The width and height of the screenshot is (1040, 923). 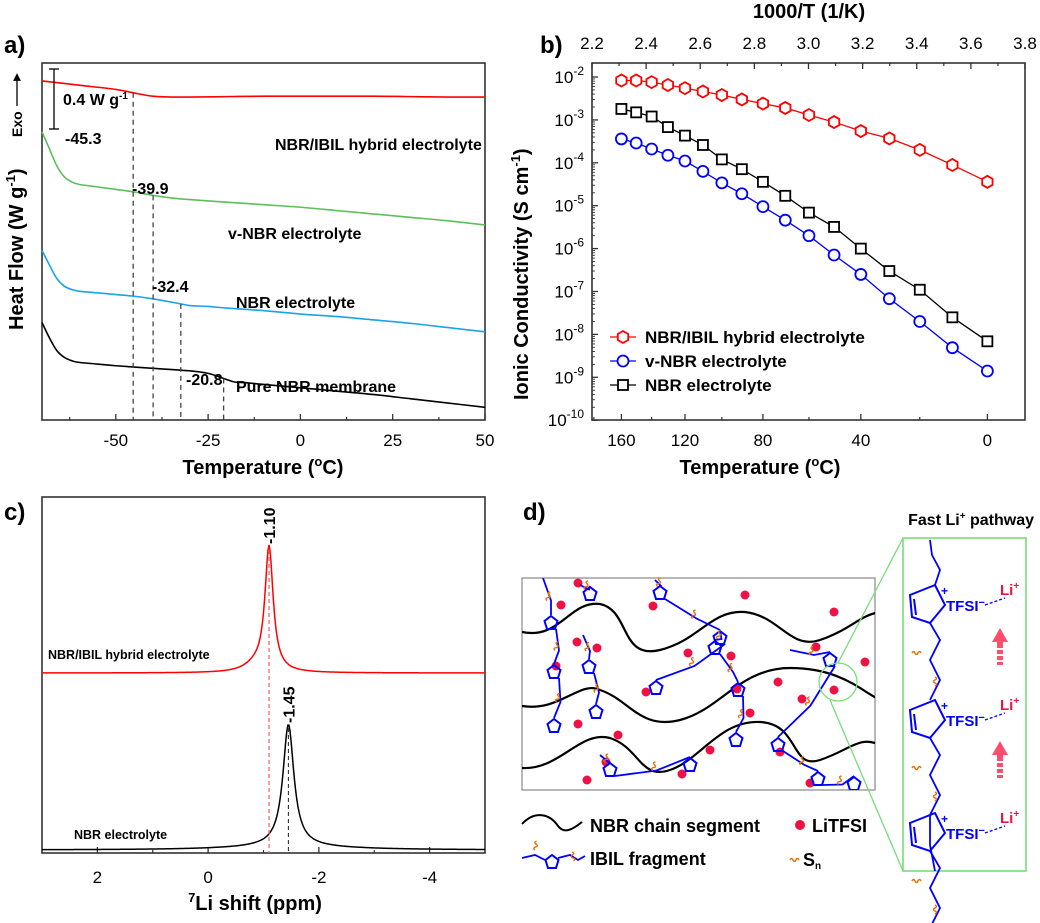 I want to click on membrane-box, so click(x=698, y=684).